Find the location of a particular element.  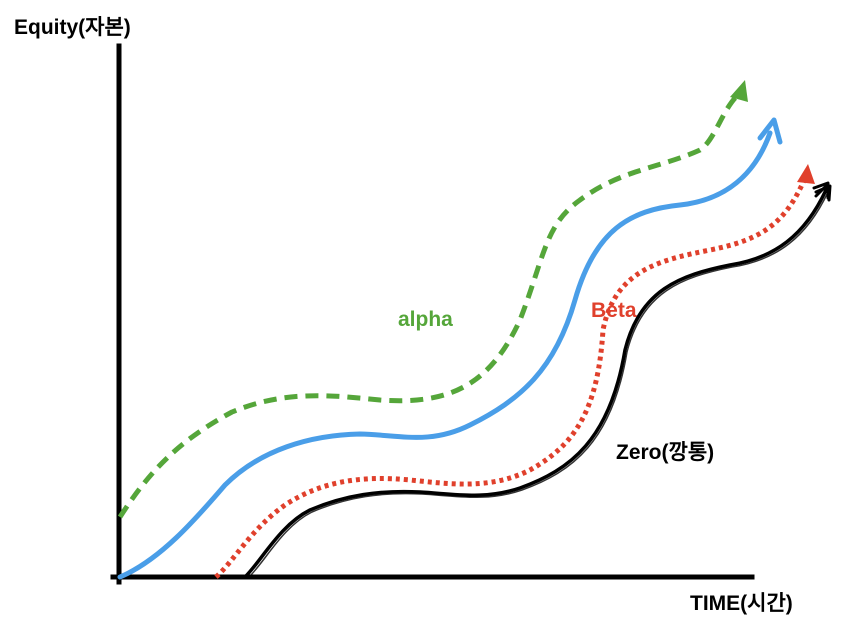

x-axis-title: TIME(시간) is located at coordinates (741, 603).